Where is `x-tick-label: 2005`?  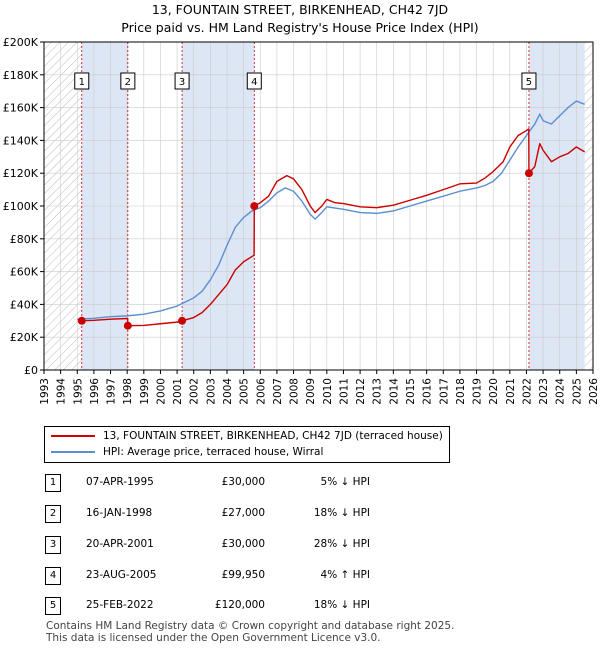 x-tick-label: 2005 is located at coordinates (245, 391).